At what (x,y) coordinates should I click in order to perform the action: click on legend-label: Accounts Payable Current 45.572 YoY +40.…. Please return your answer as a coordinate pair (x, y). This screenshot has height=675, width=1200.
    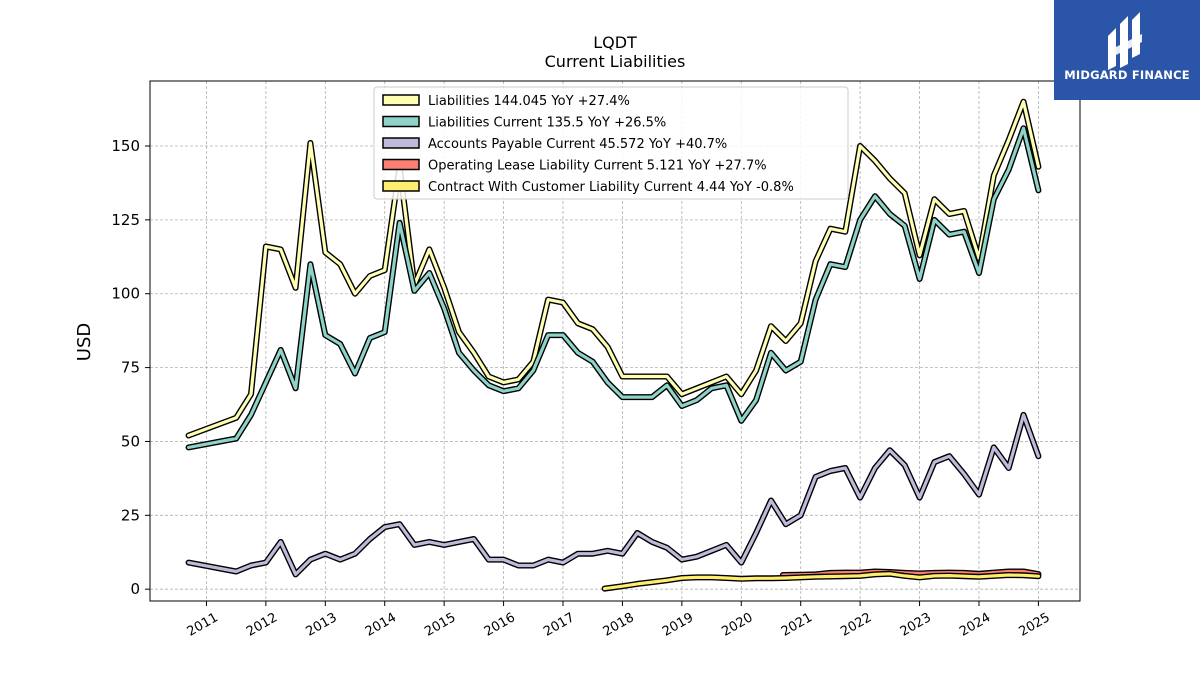
    Looking at the image, I should click on (577, 144).